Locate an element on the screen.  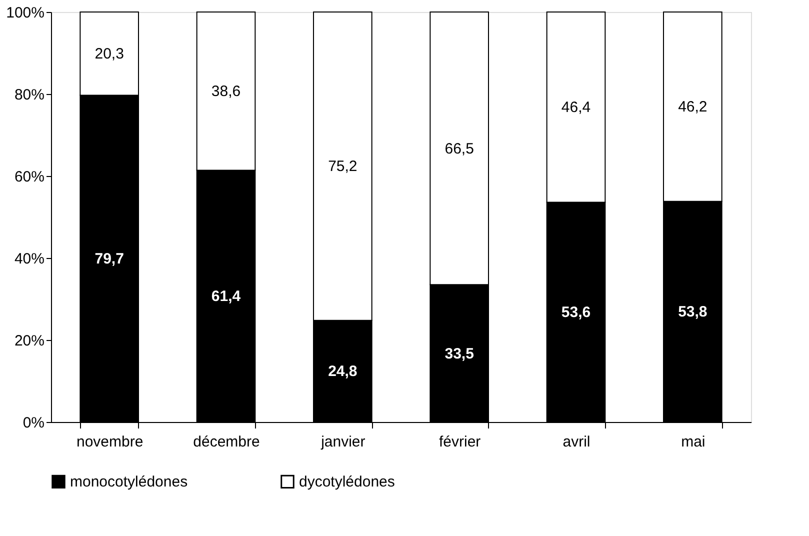
data-label: 20,3 is located at coordinates (109, 54).